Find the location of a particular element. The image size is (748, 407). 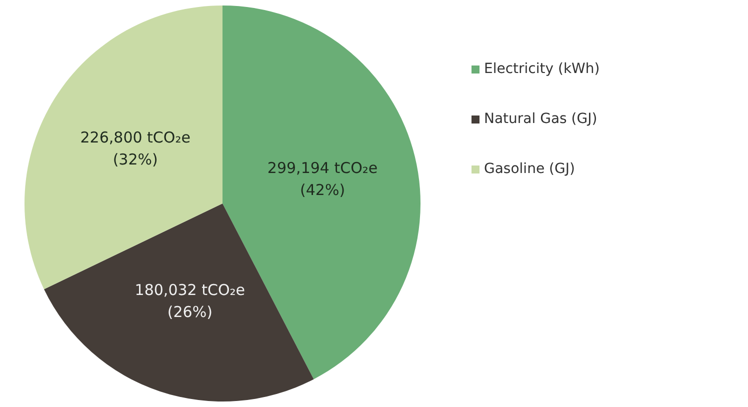

data-label: 226,800 tCO₂e (32%) is located at coordinates (135, 148).